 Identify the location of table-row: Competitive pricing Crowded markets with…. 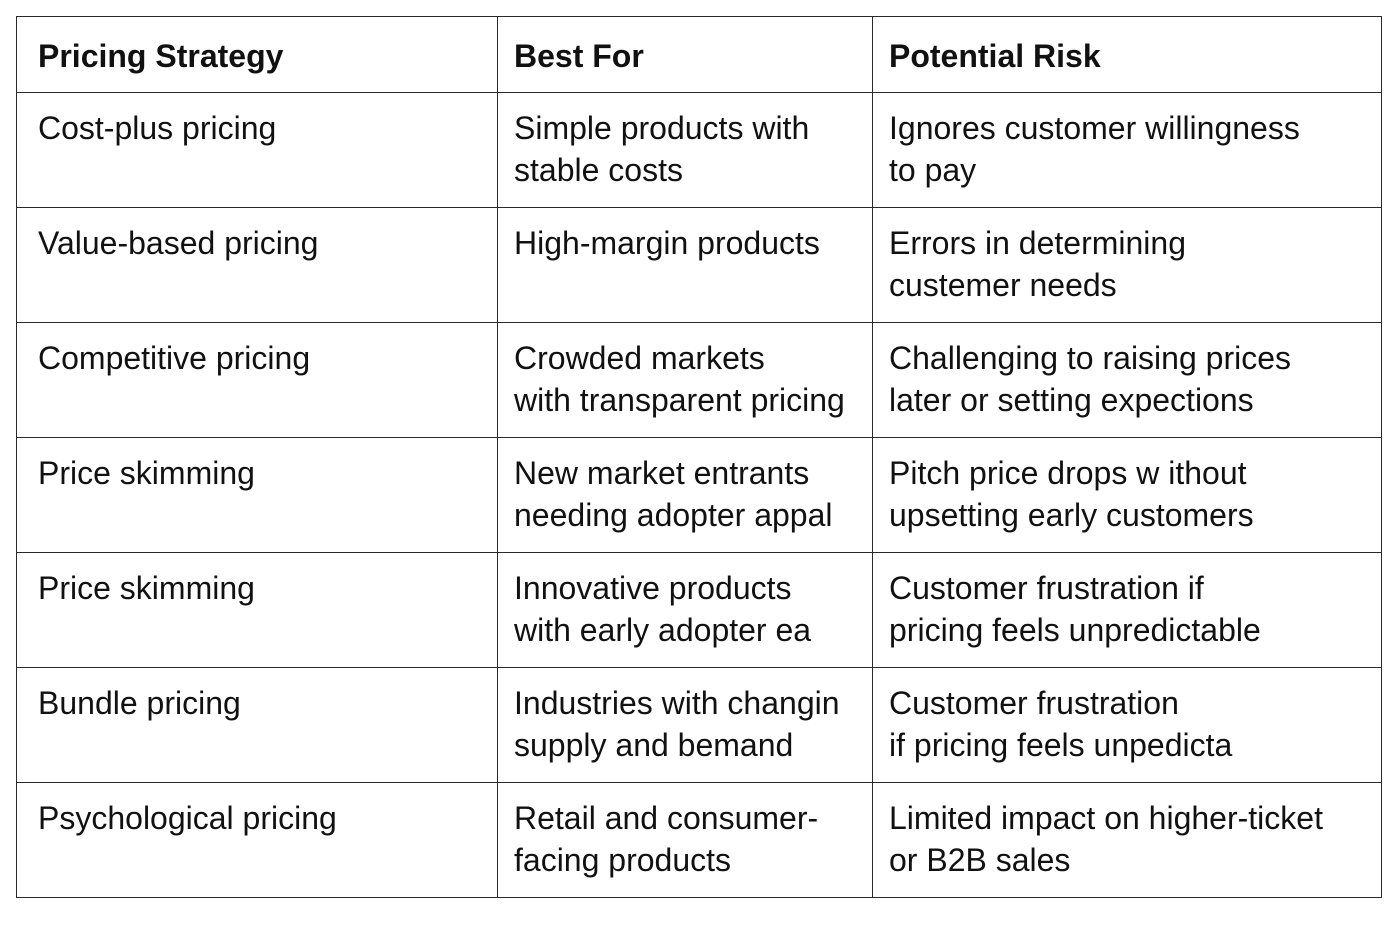
(699, 380).